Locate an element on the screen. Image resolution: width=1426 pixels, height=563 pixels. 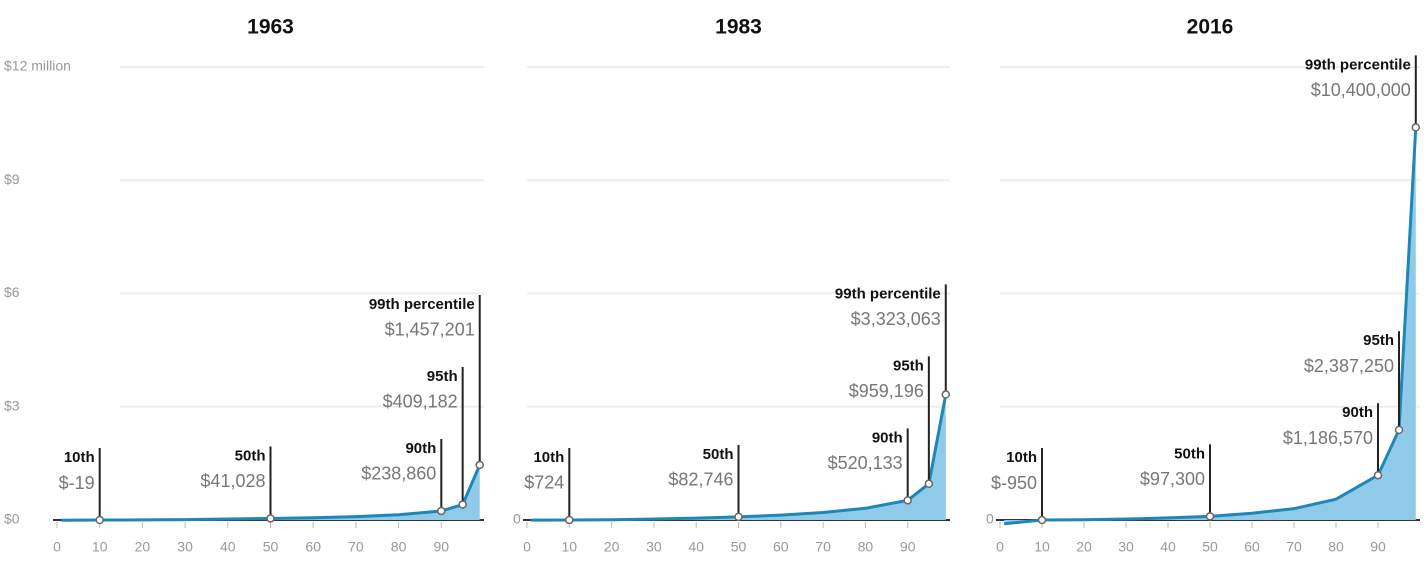
value-label: $724 is located at coordinates (544, 483).